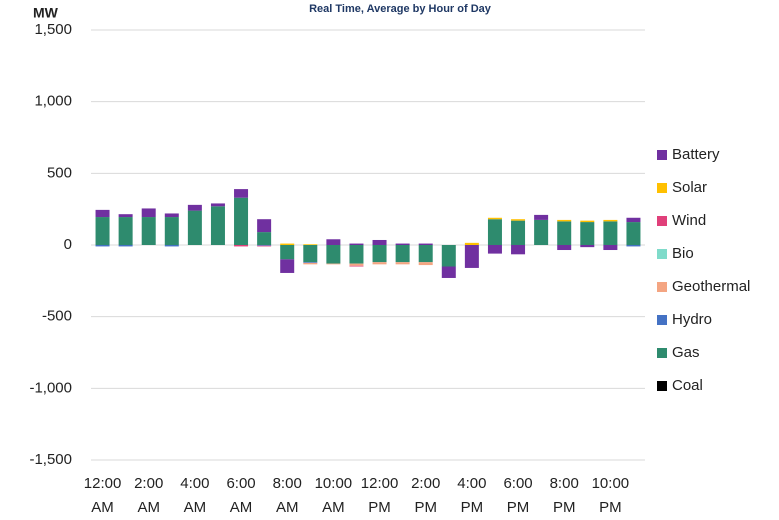 This screenshot has height=520, width=779. What do you see at coordinates (611, 495) in the screenshot?
I see `x-tick-label: 10:00 PM` at bounding box center [611, 495].